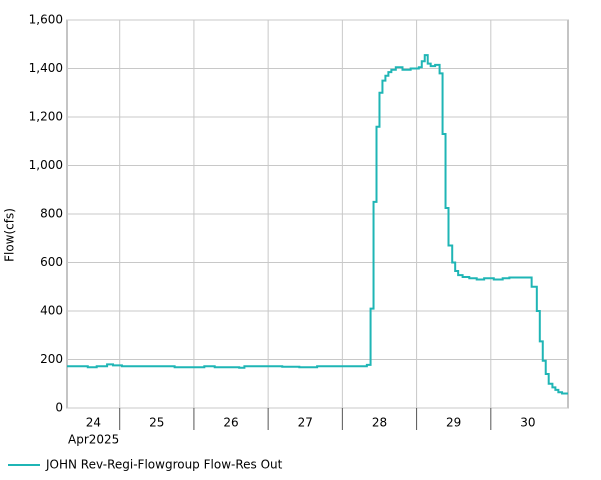  Describe the element at coordinates (156, 423) in the screenshot. I see `x-tick-label: 25` at that location.